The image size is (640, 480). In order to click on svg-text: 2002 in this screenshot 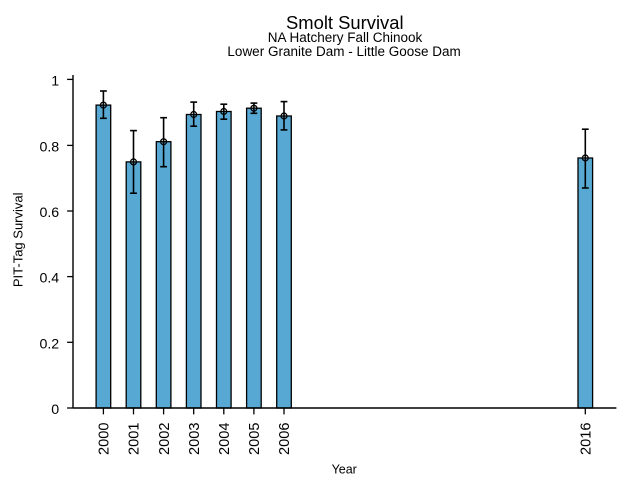, I will do `click(165, 439)`.